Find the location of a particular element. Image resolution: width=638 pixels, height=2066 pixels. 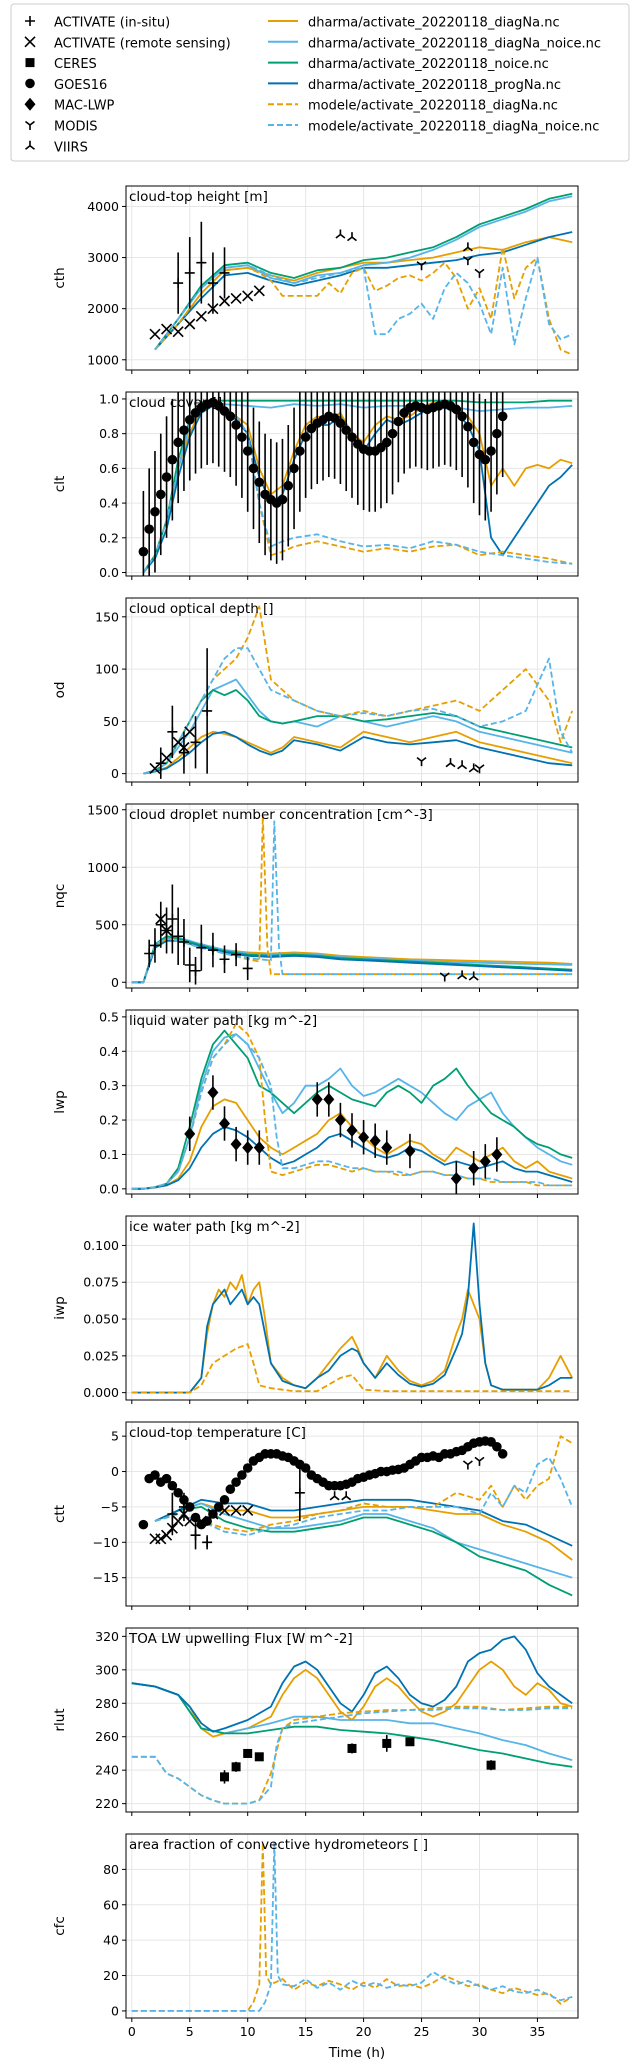

legend-label: GOES16 is located at coordinates (80, 85).